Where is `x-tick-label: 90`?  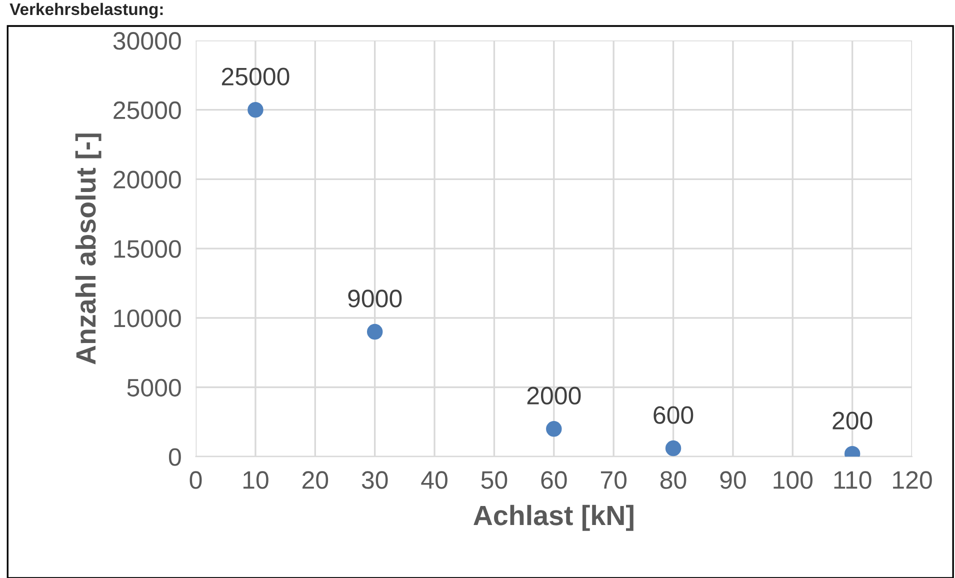 x-tick-label: 90 is located at coordinates (733, 480).